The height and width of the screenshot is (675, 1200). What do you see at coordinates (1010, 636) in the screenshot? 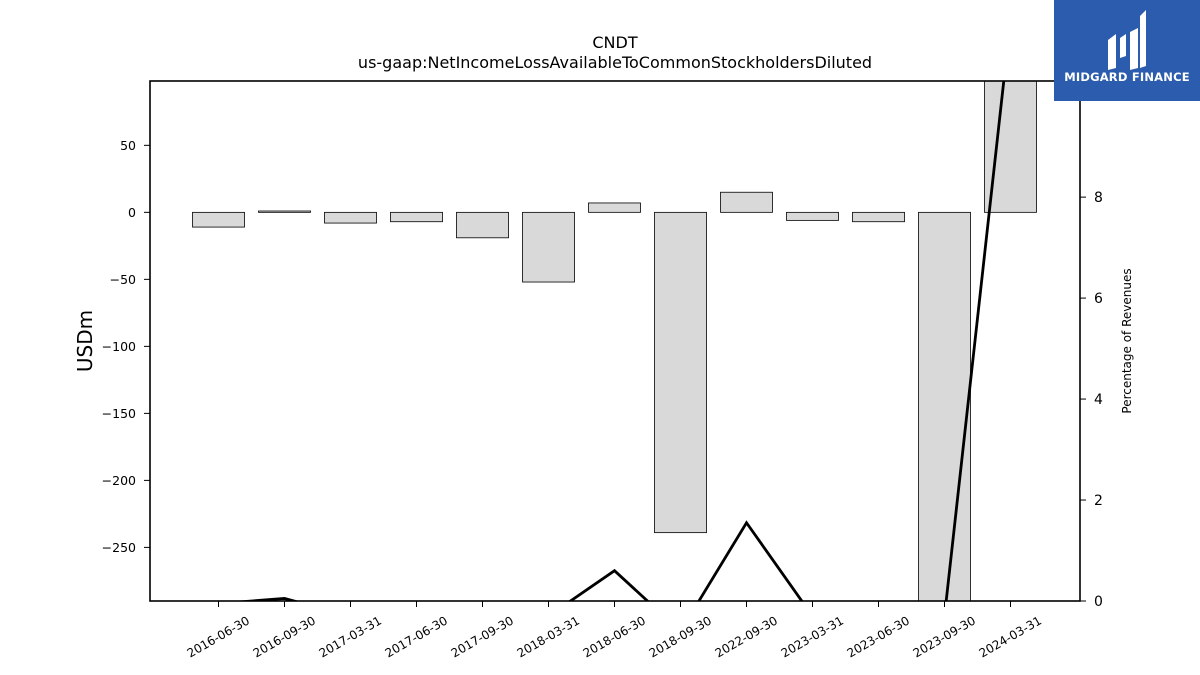
I see `x-tick-label: 2024-03-31` at bounding box center [1010, 636].